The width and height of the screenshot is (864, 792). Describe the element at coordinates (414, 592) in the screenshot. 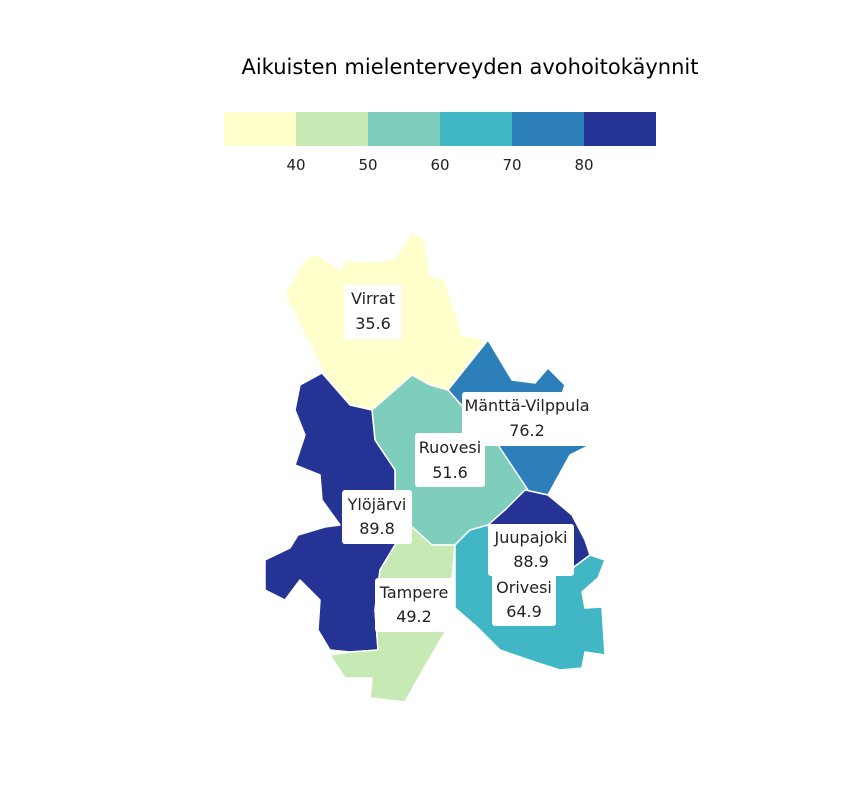

I see `label-tampere-name: Tampere` at that location.